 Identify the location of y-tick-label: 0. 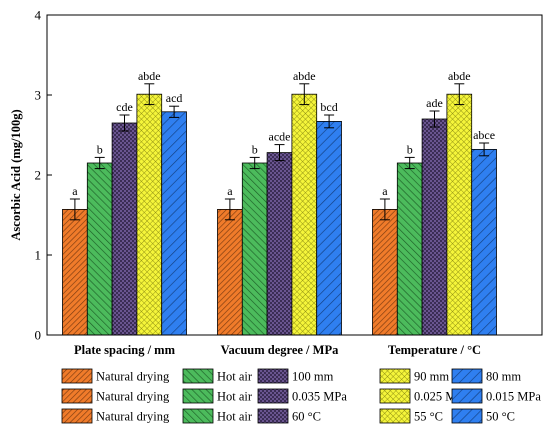
(38, 335).